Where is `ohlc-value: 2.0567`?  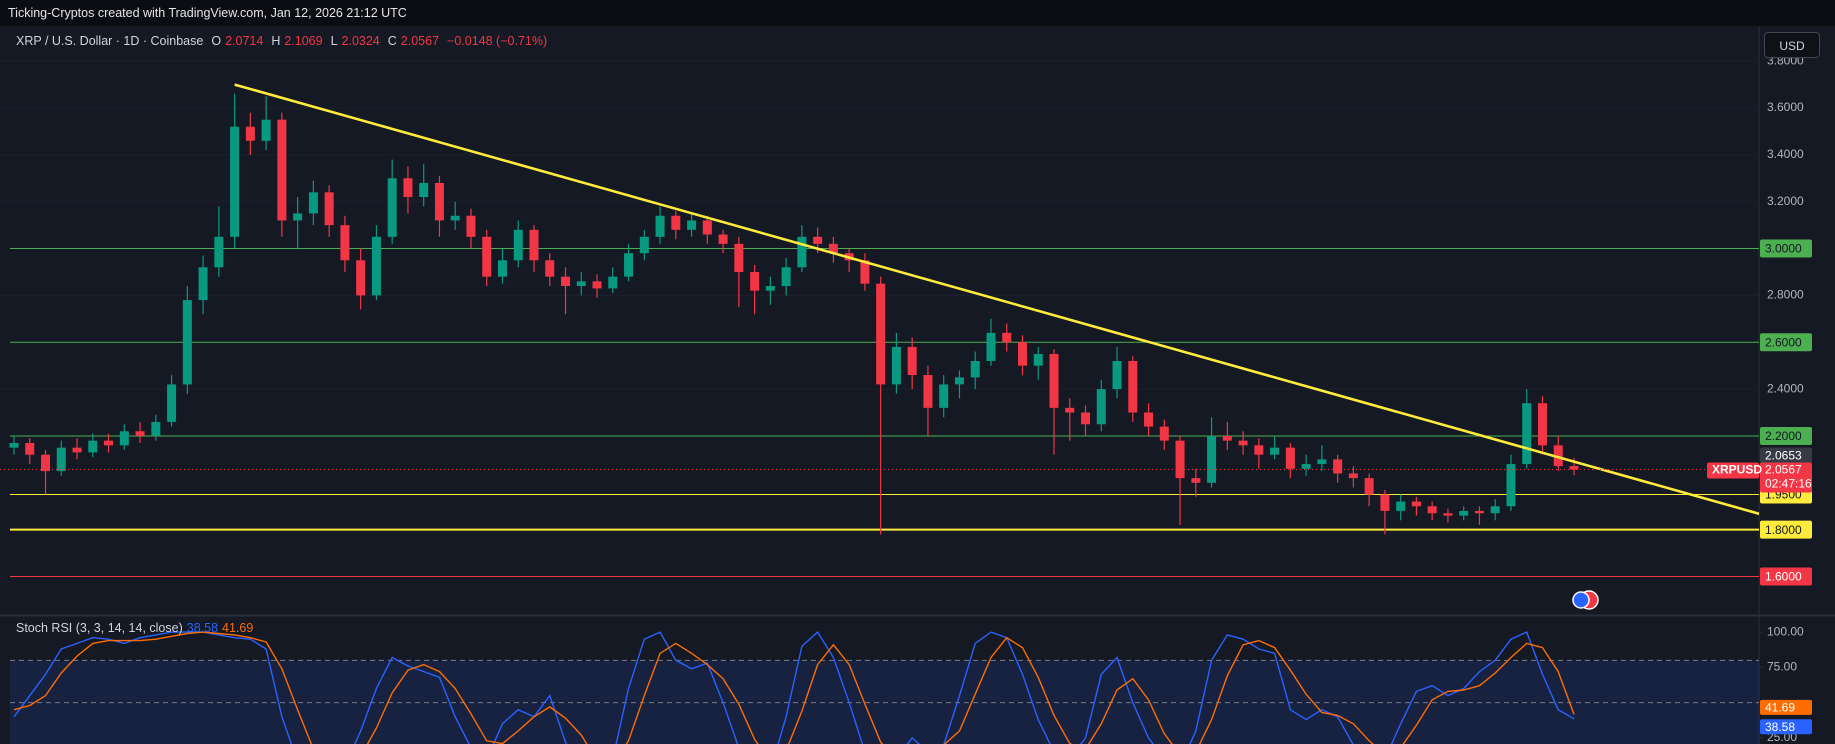 ohlc-value: 2.0567 is located at coordinates (420, 41).